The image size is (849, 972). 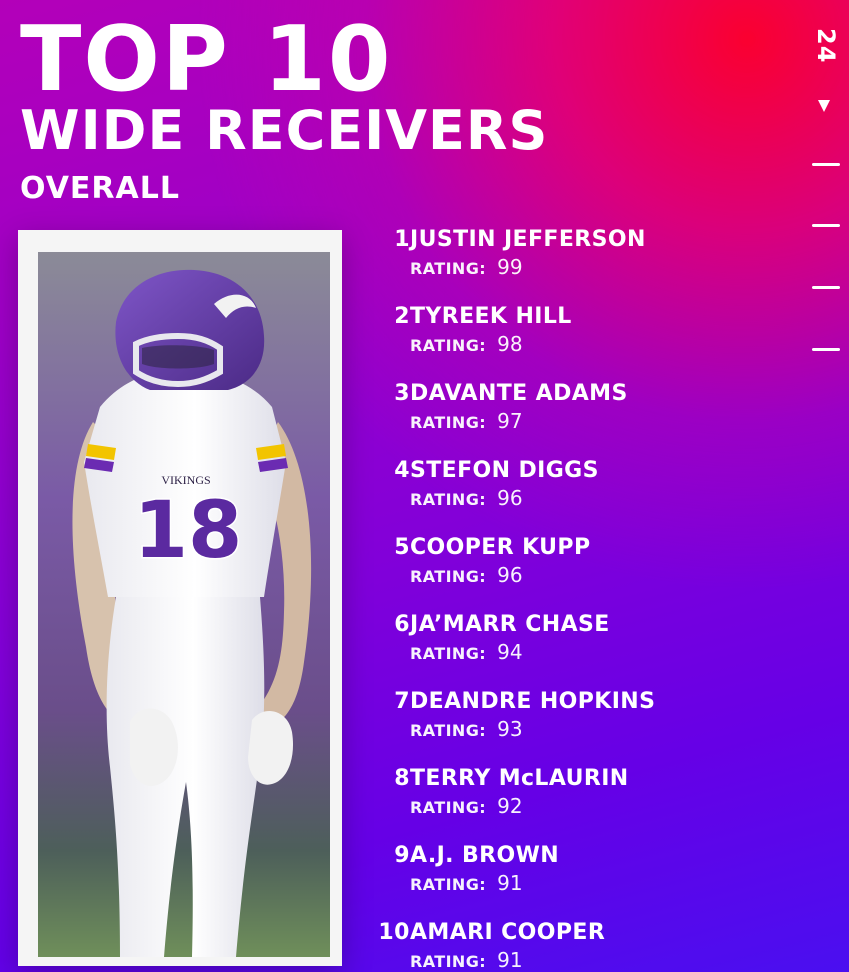 What do you see at coordinates (402, 624) in the screenshot?
I see `rank-number: 6` at bounding box center [402, 624].